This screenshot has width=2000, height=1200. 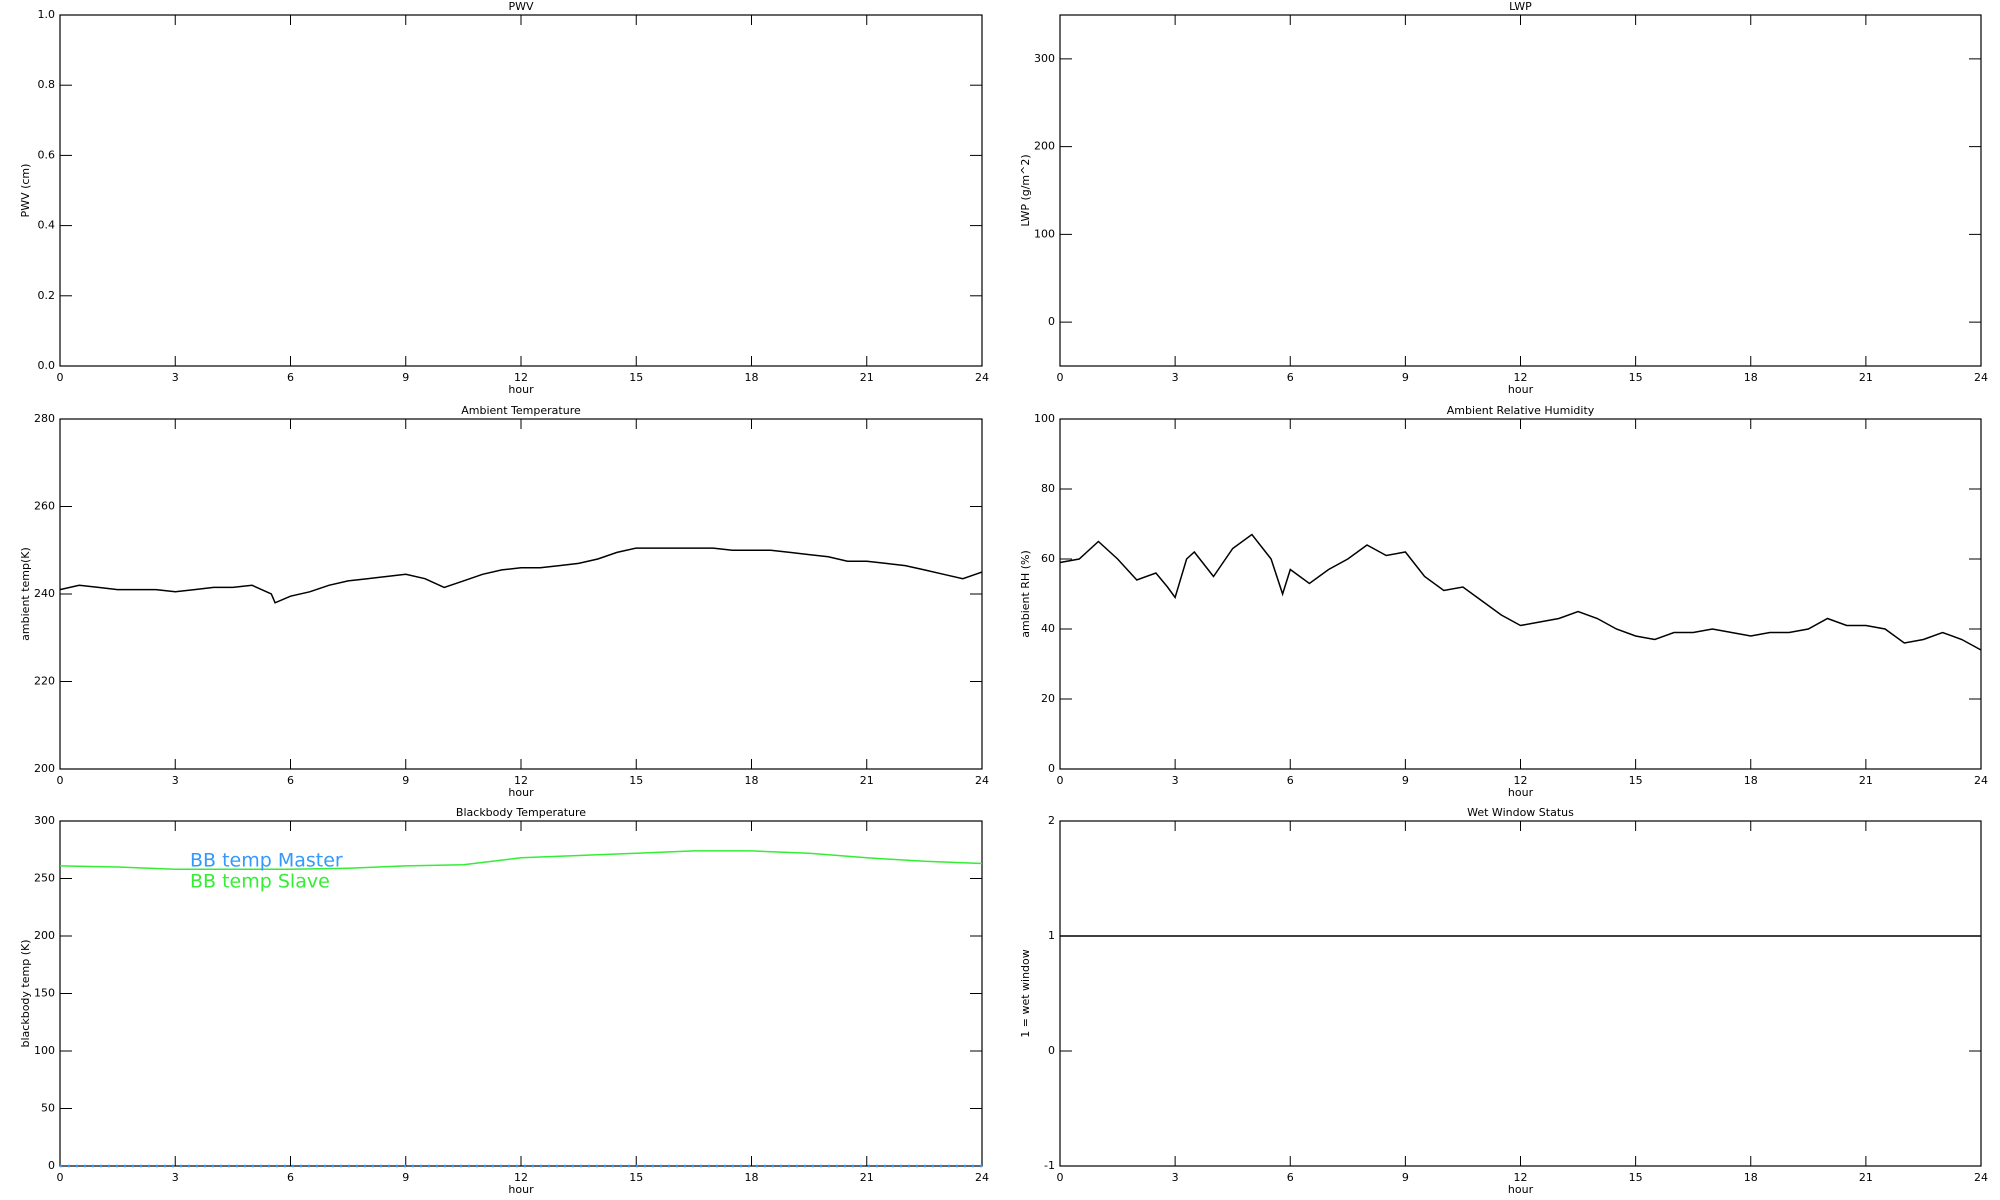 What do you see at coordinates (1521, 410) in the screenshot?
I see `chart-title: Ambient Relative Humidity` at bounding box center [1521, 410].